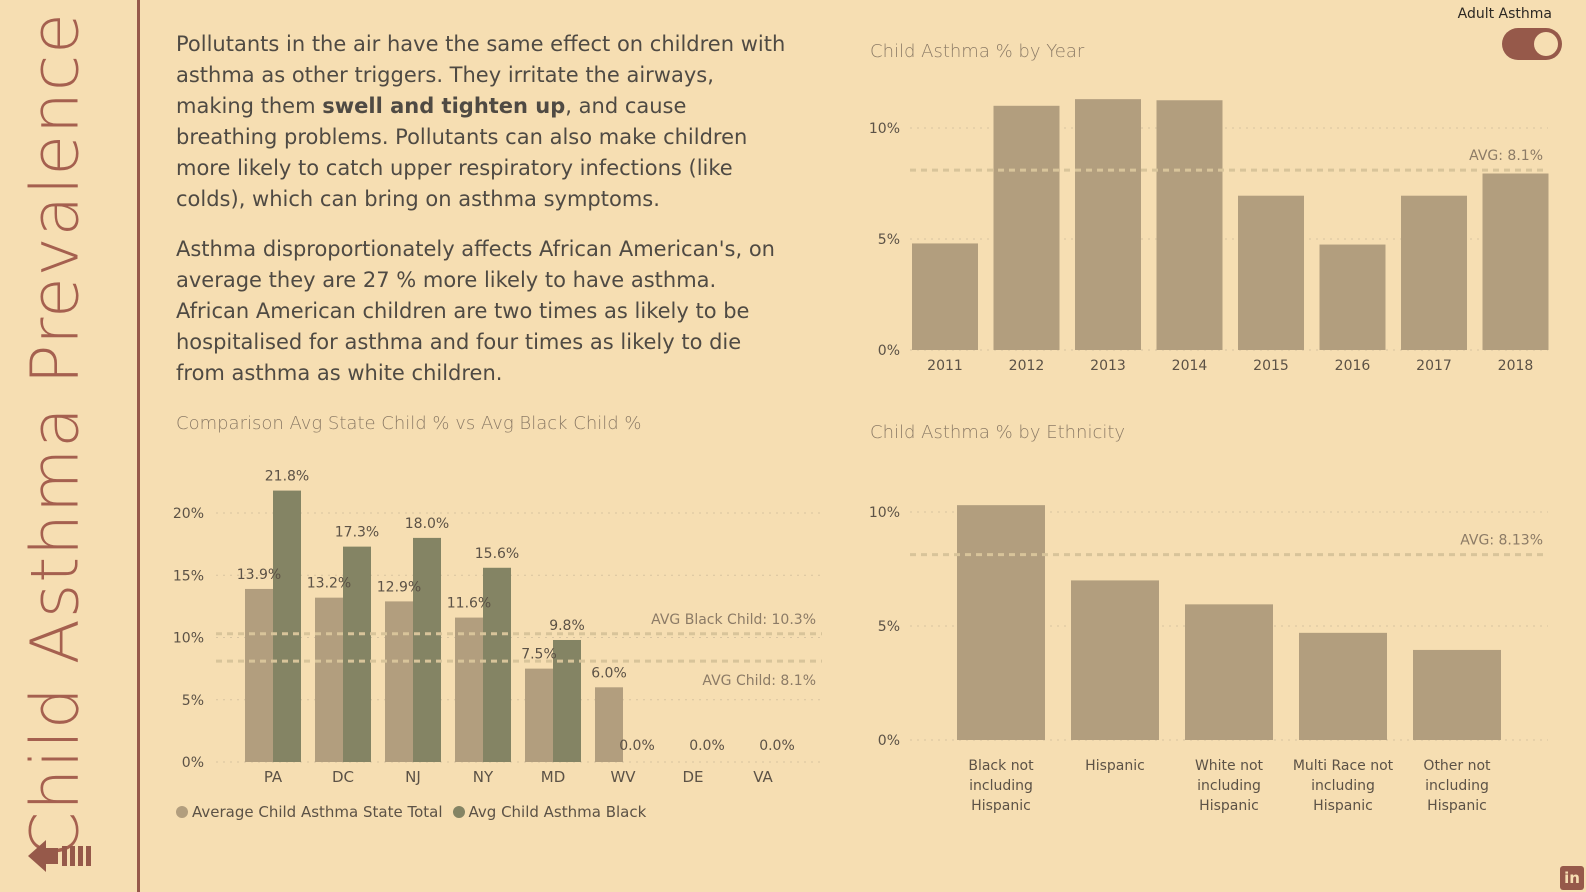 Image resolution: width=1586 pixels, height=892 pixels. I want to click on data-label-state: 7.5%, so click(539, 655).